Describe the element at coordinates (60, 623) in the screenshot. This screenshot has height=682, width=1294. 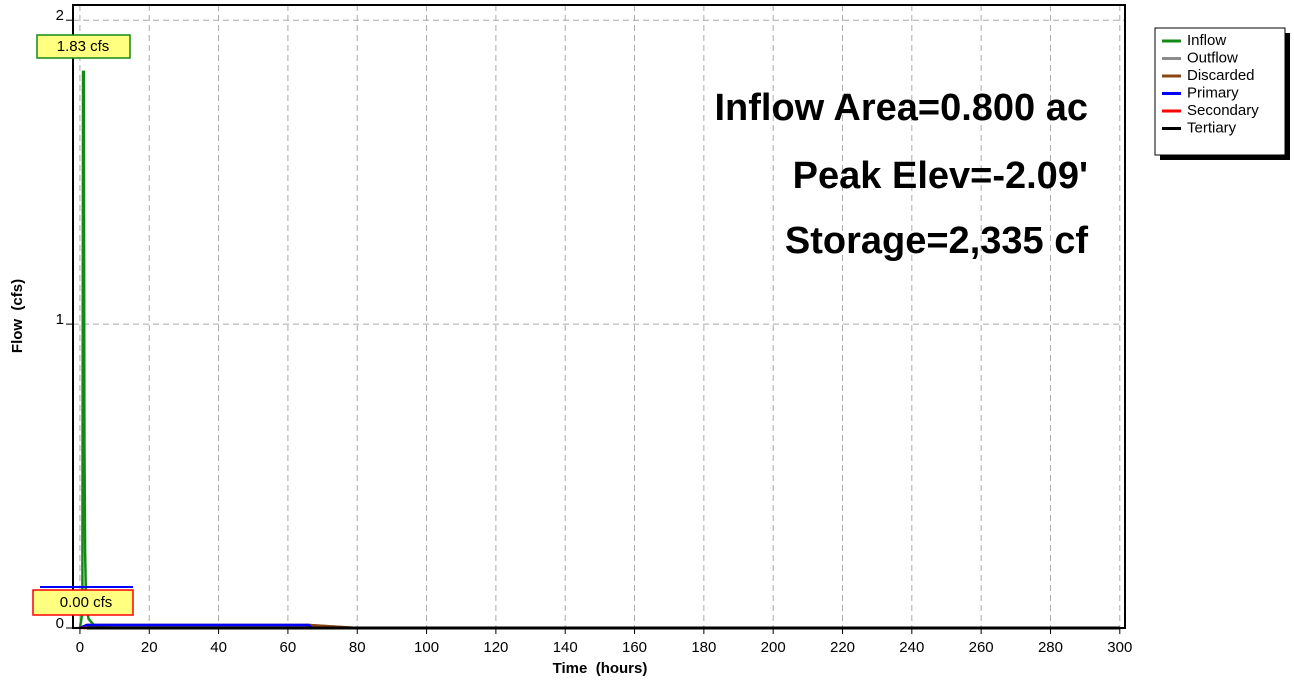
I see `y-tick-label: 0` at that location.